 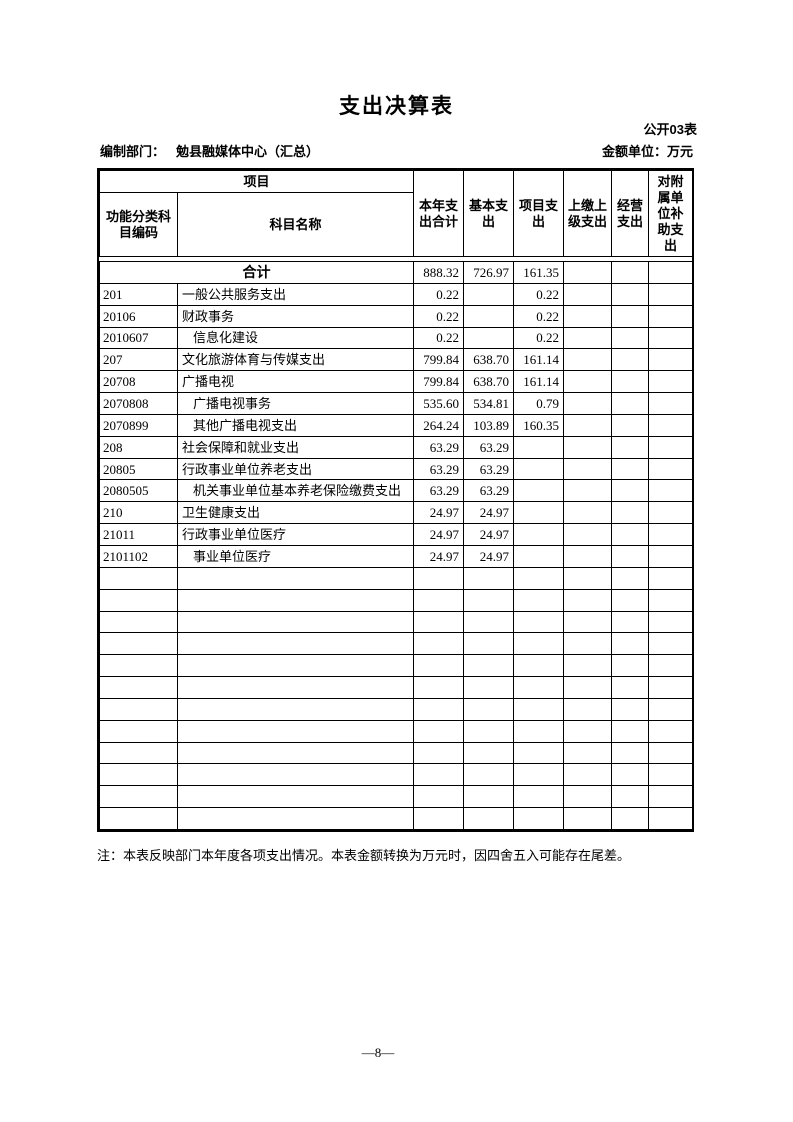 I want to click on page-title: 支出决算表, so click(x=396, y=106).